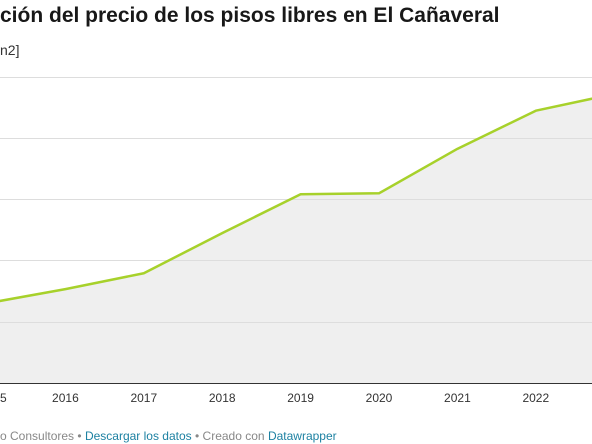 The width and height of the screenshot is (592, 444). I want to click on datawrapper-link: Datawrapper, so click(302, 436).